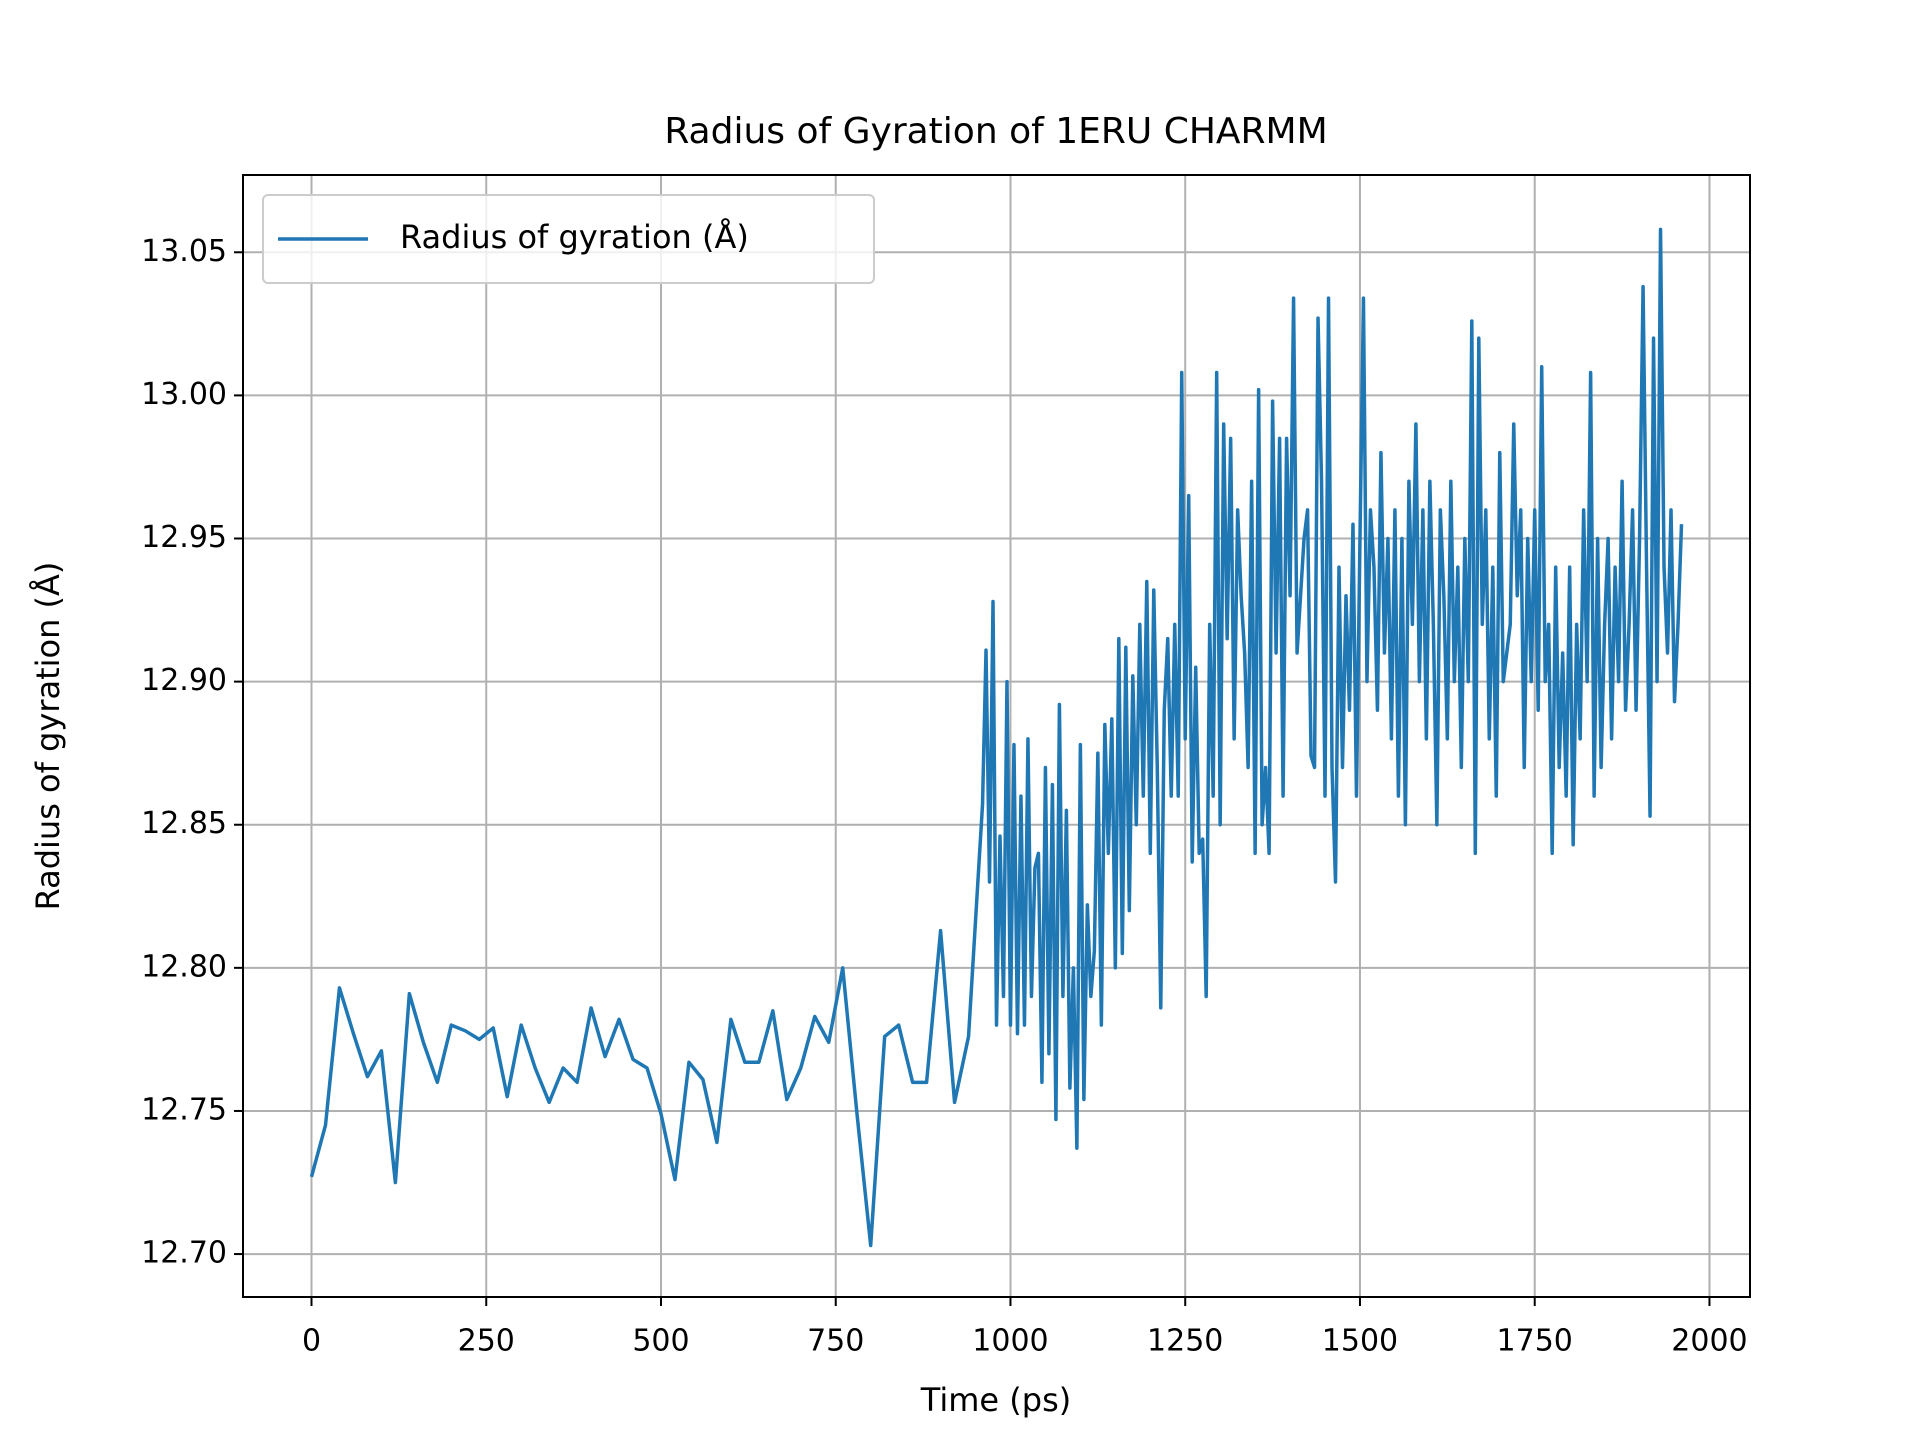  Describe the element at coordinates (184, 394) in the screenshot. I see `y-tick-label: 13.00` at that location.